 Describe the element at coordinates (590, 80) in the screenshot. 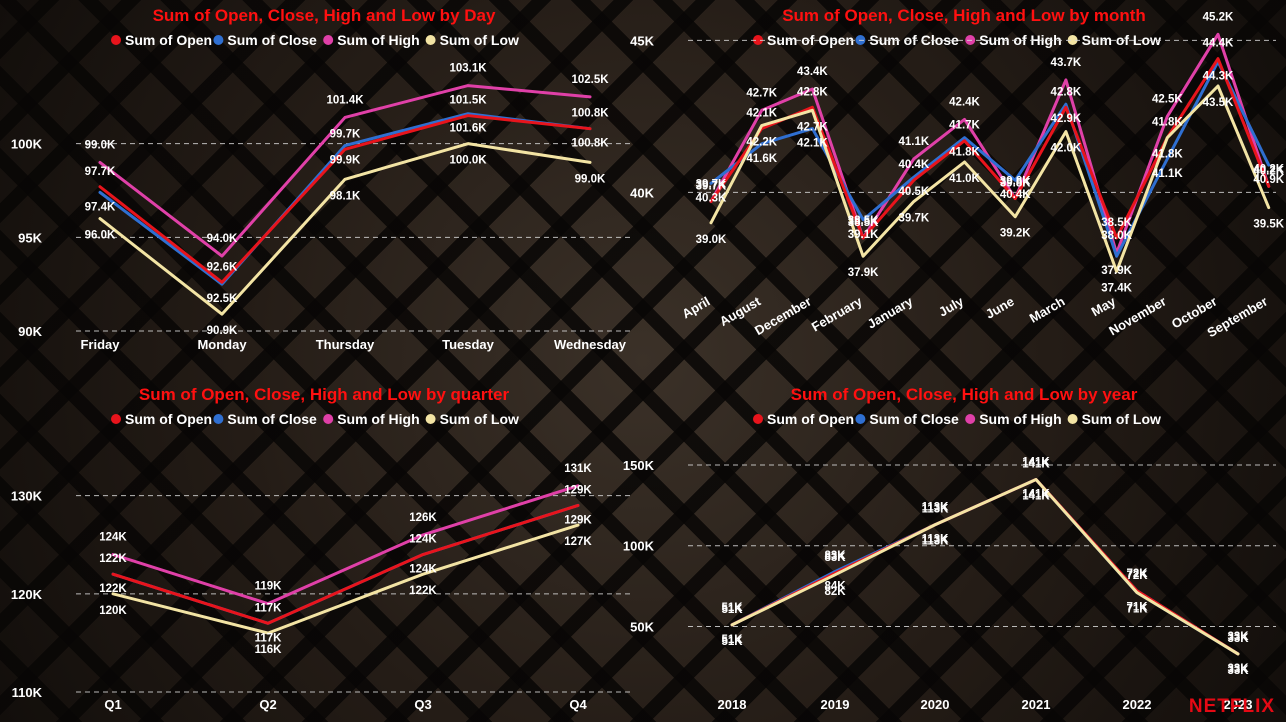

I see `data-label-day: 102.5K` at that location.